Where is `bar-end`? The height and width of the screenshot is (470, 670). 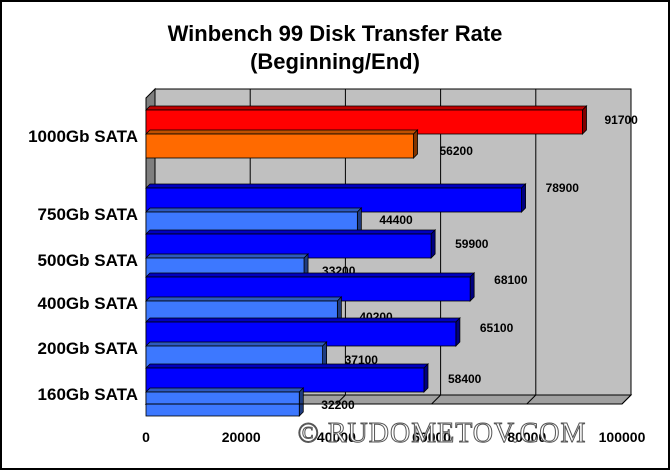
bar-end is located at coordinates (279, 146).